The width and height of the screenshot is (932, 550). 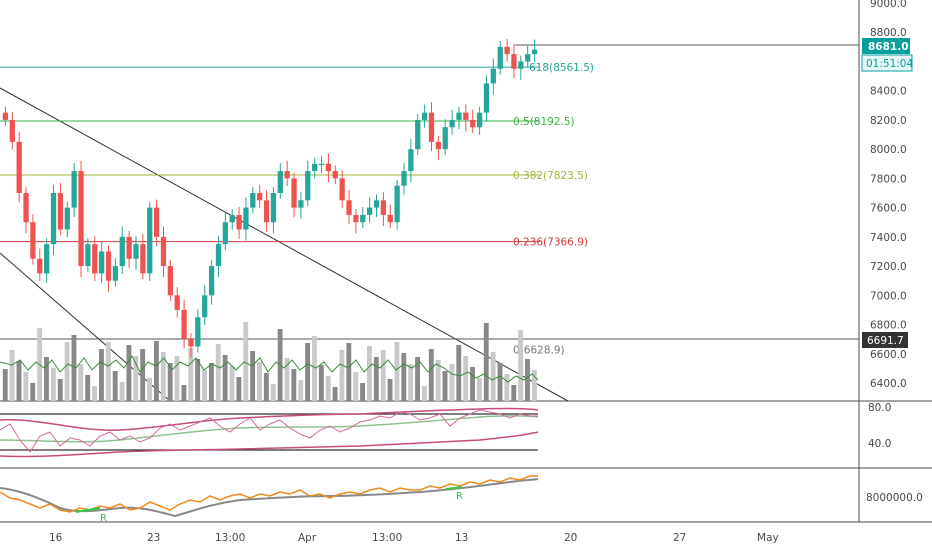 I want to click on level-marker-badge, so click(x=885, y=340).